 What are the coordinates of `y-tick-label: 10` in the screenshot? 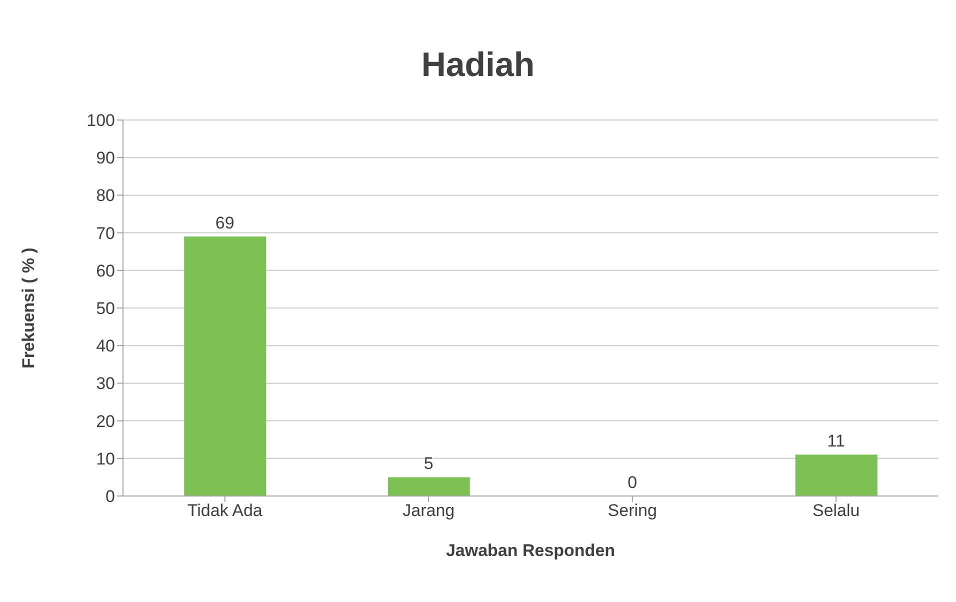 It's located at (105, 458).